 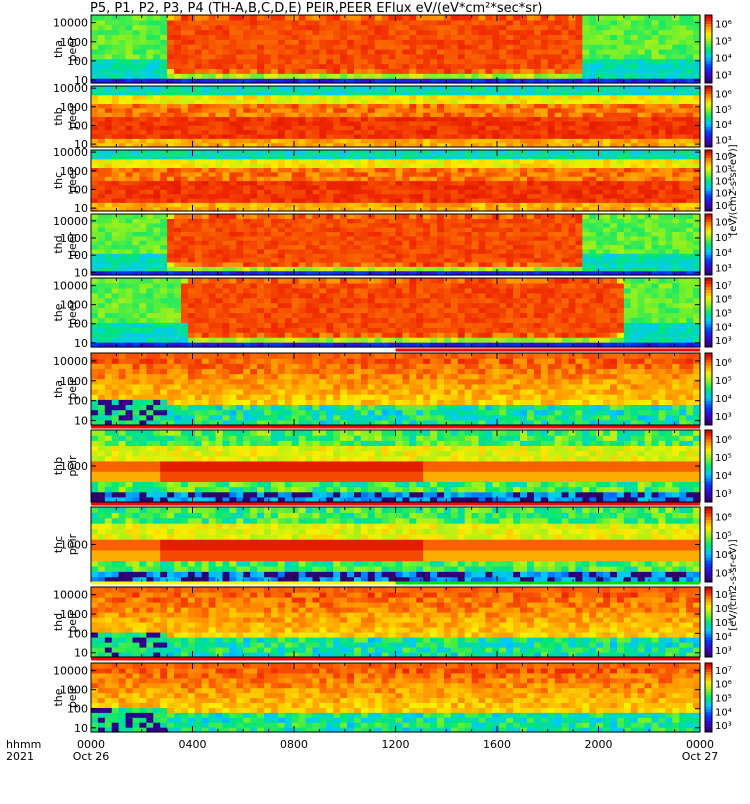 What do you see at coordinates (72, 49) in the screenshot?
I see `y-axis-label: peer` at bounding box center [72, 49].